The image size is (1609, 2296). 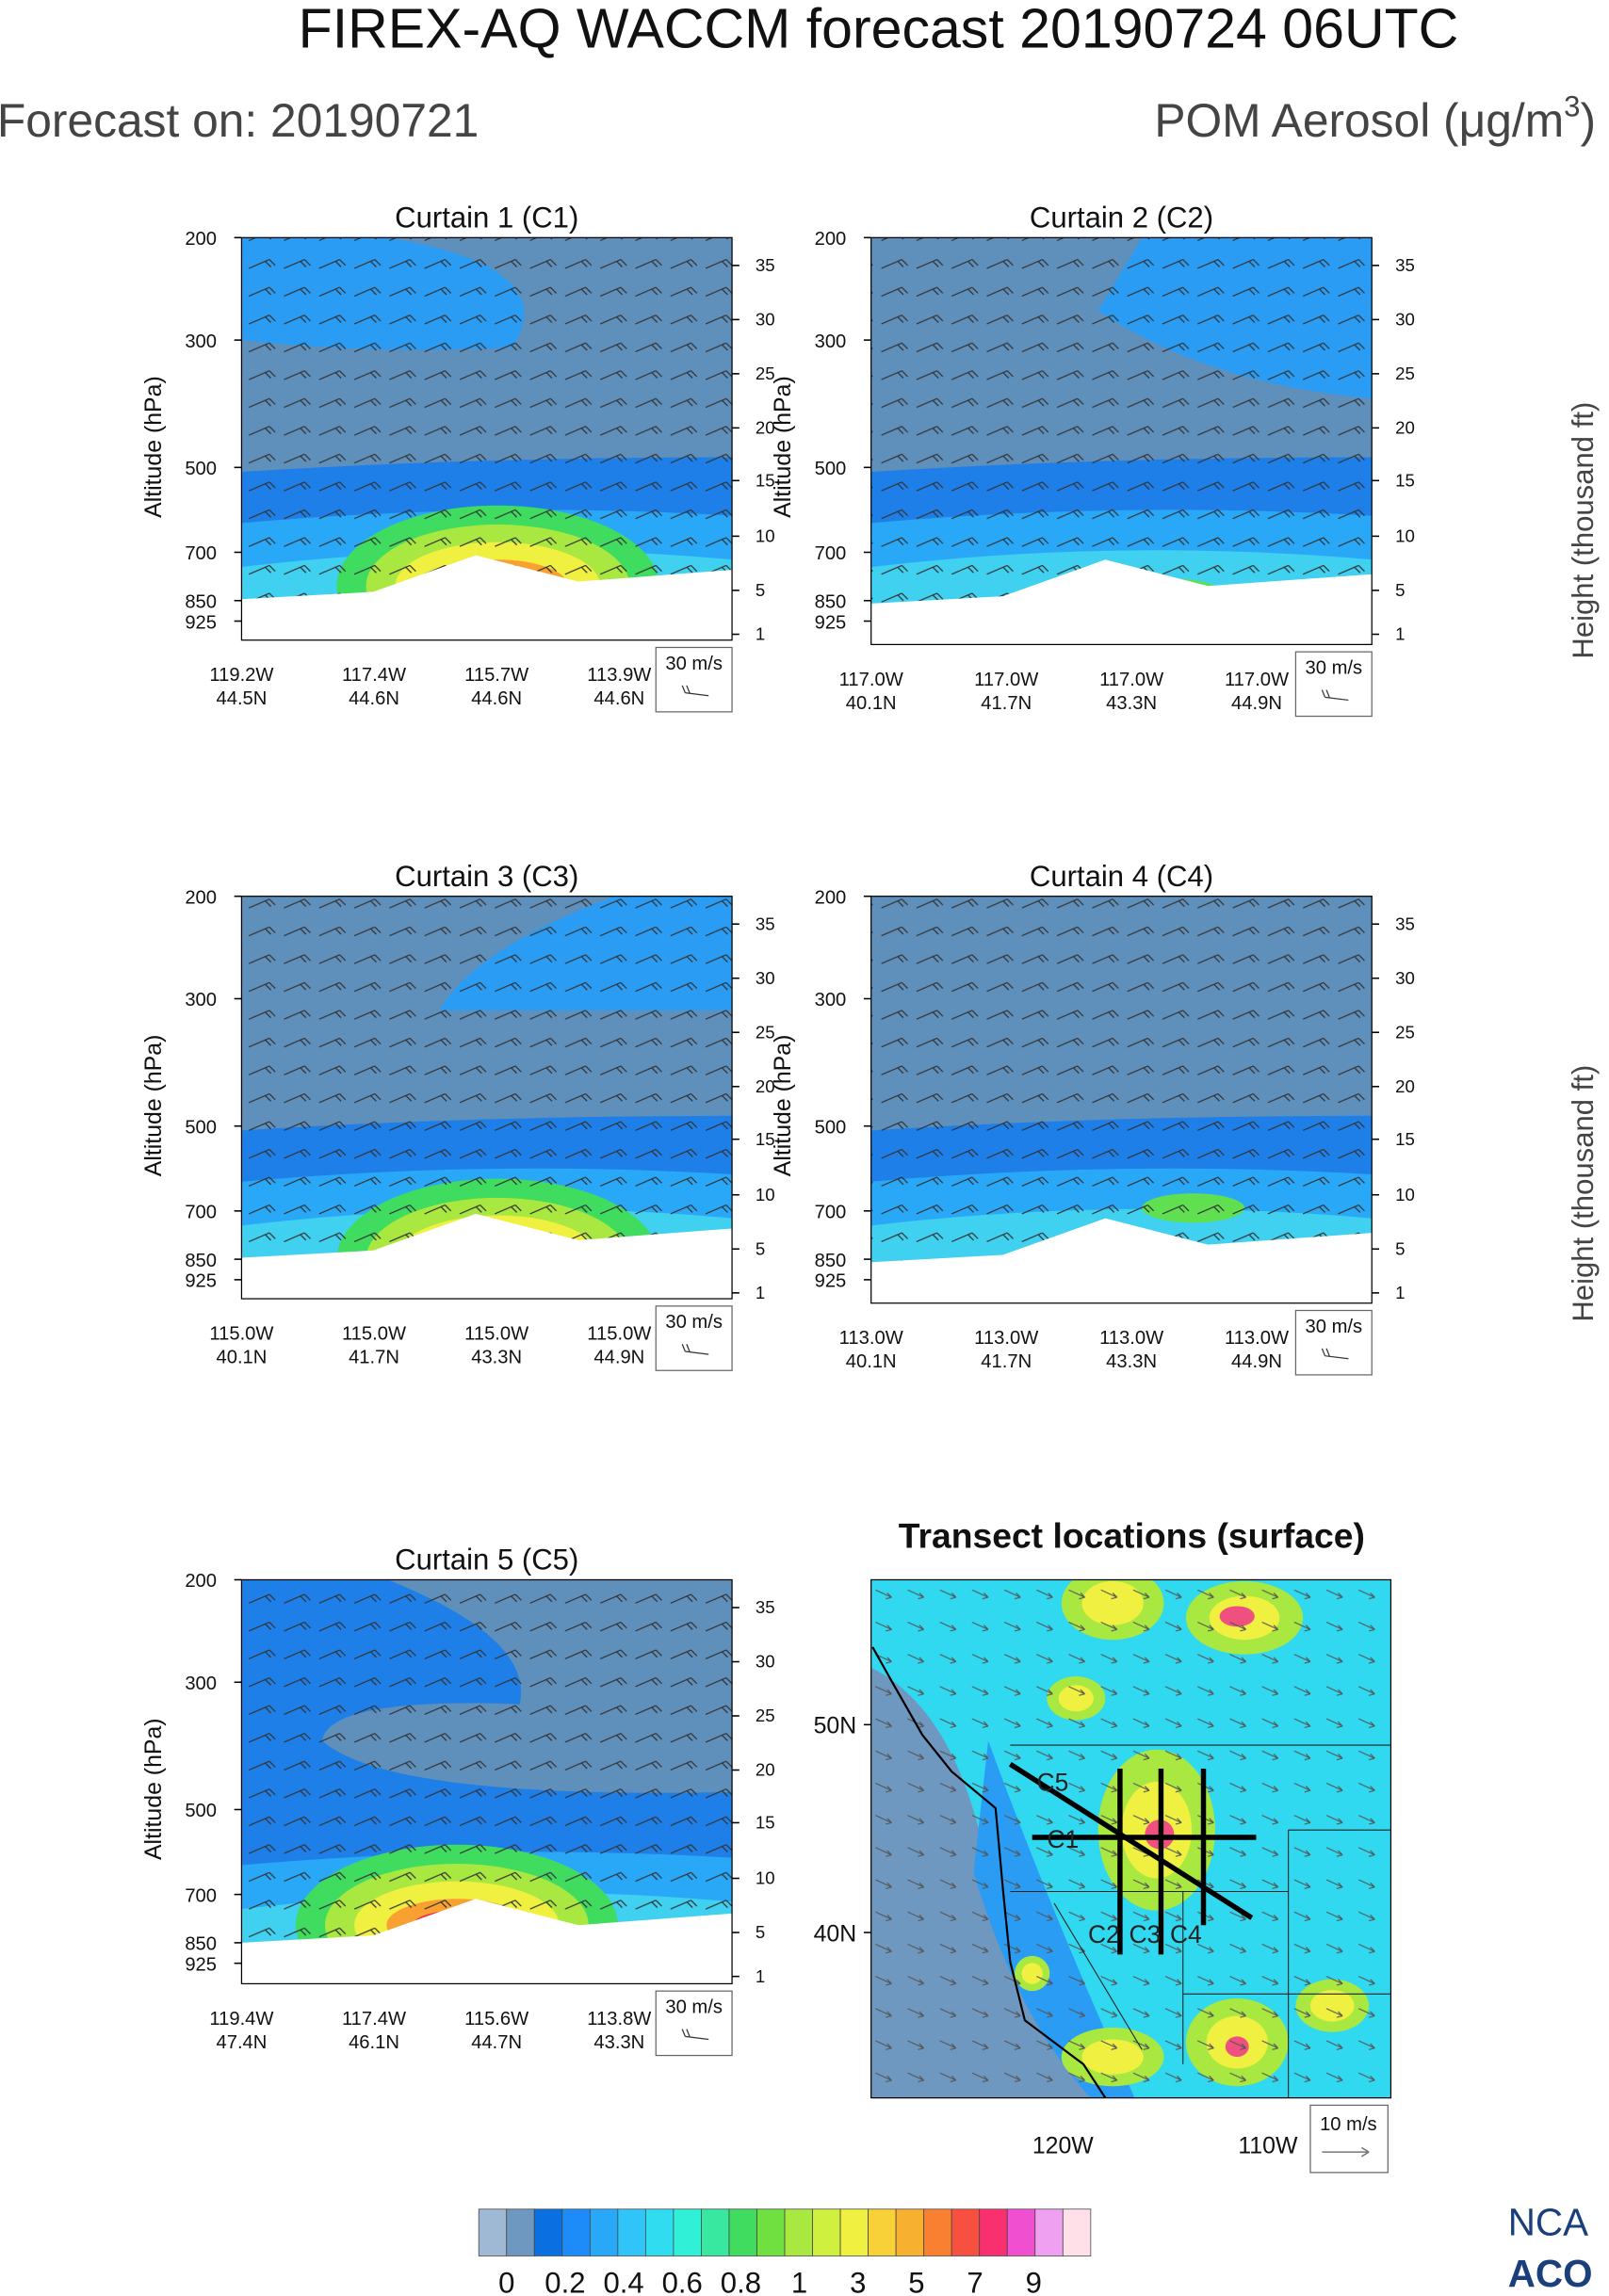 What do you see at coordinates (1053, 1782) in the screenshot?
I see `transect-label: C5` at bounding box center [1053, 1782].